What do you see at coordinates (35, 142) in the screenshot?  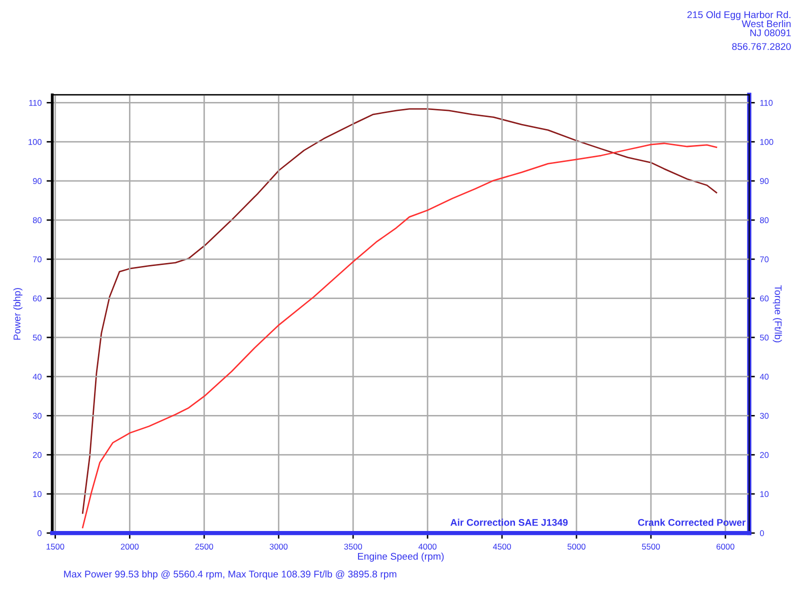 I see `y-tick-label: 100` at bounding box center [35, 142].